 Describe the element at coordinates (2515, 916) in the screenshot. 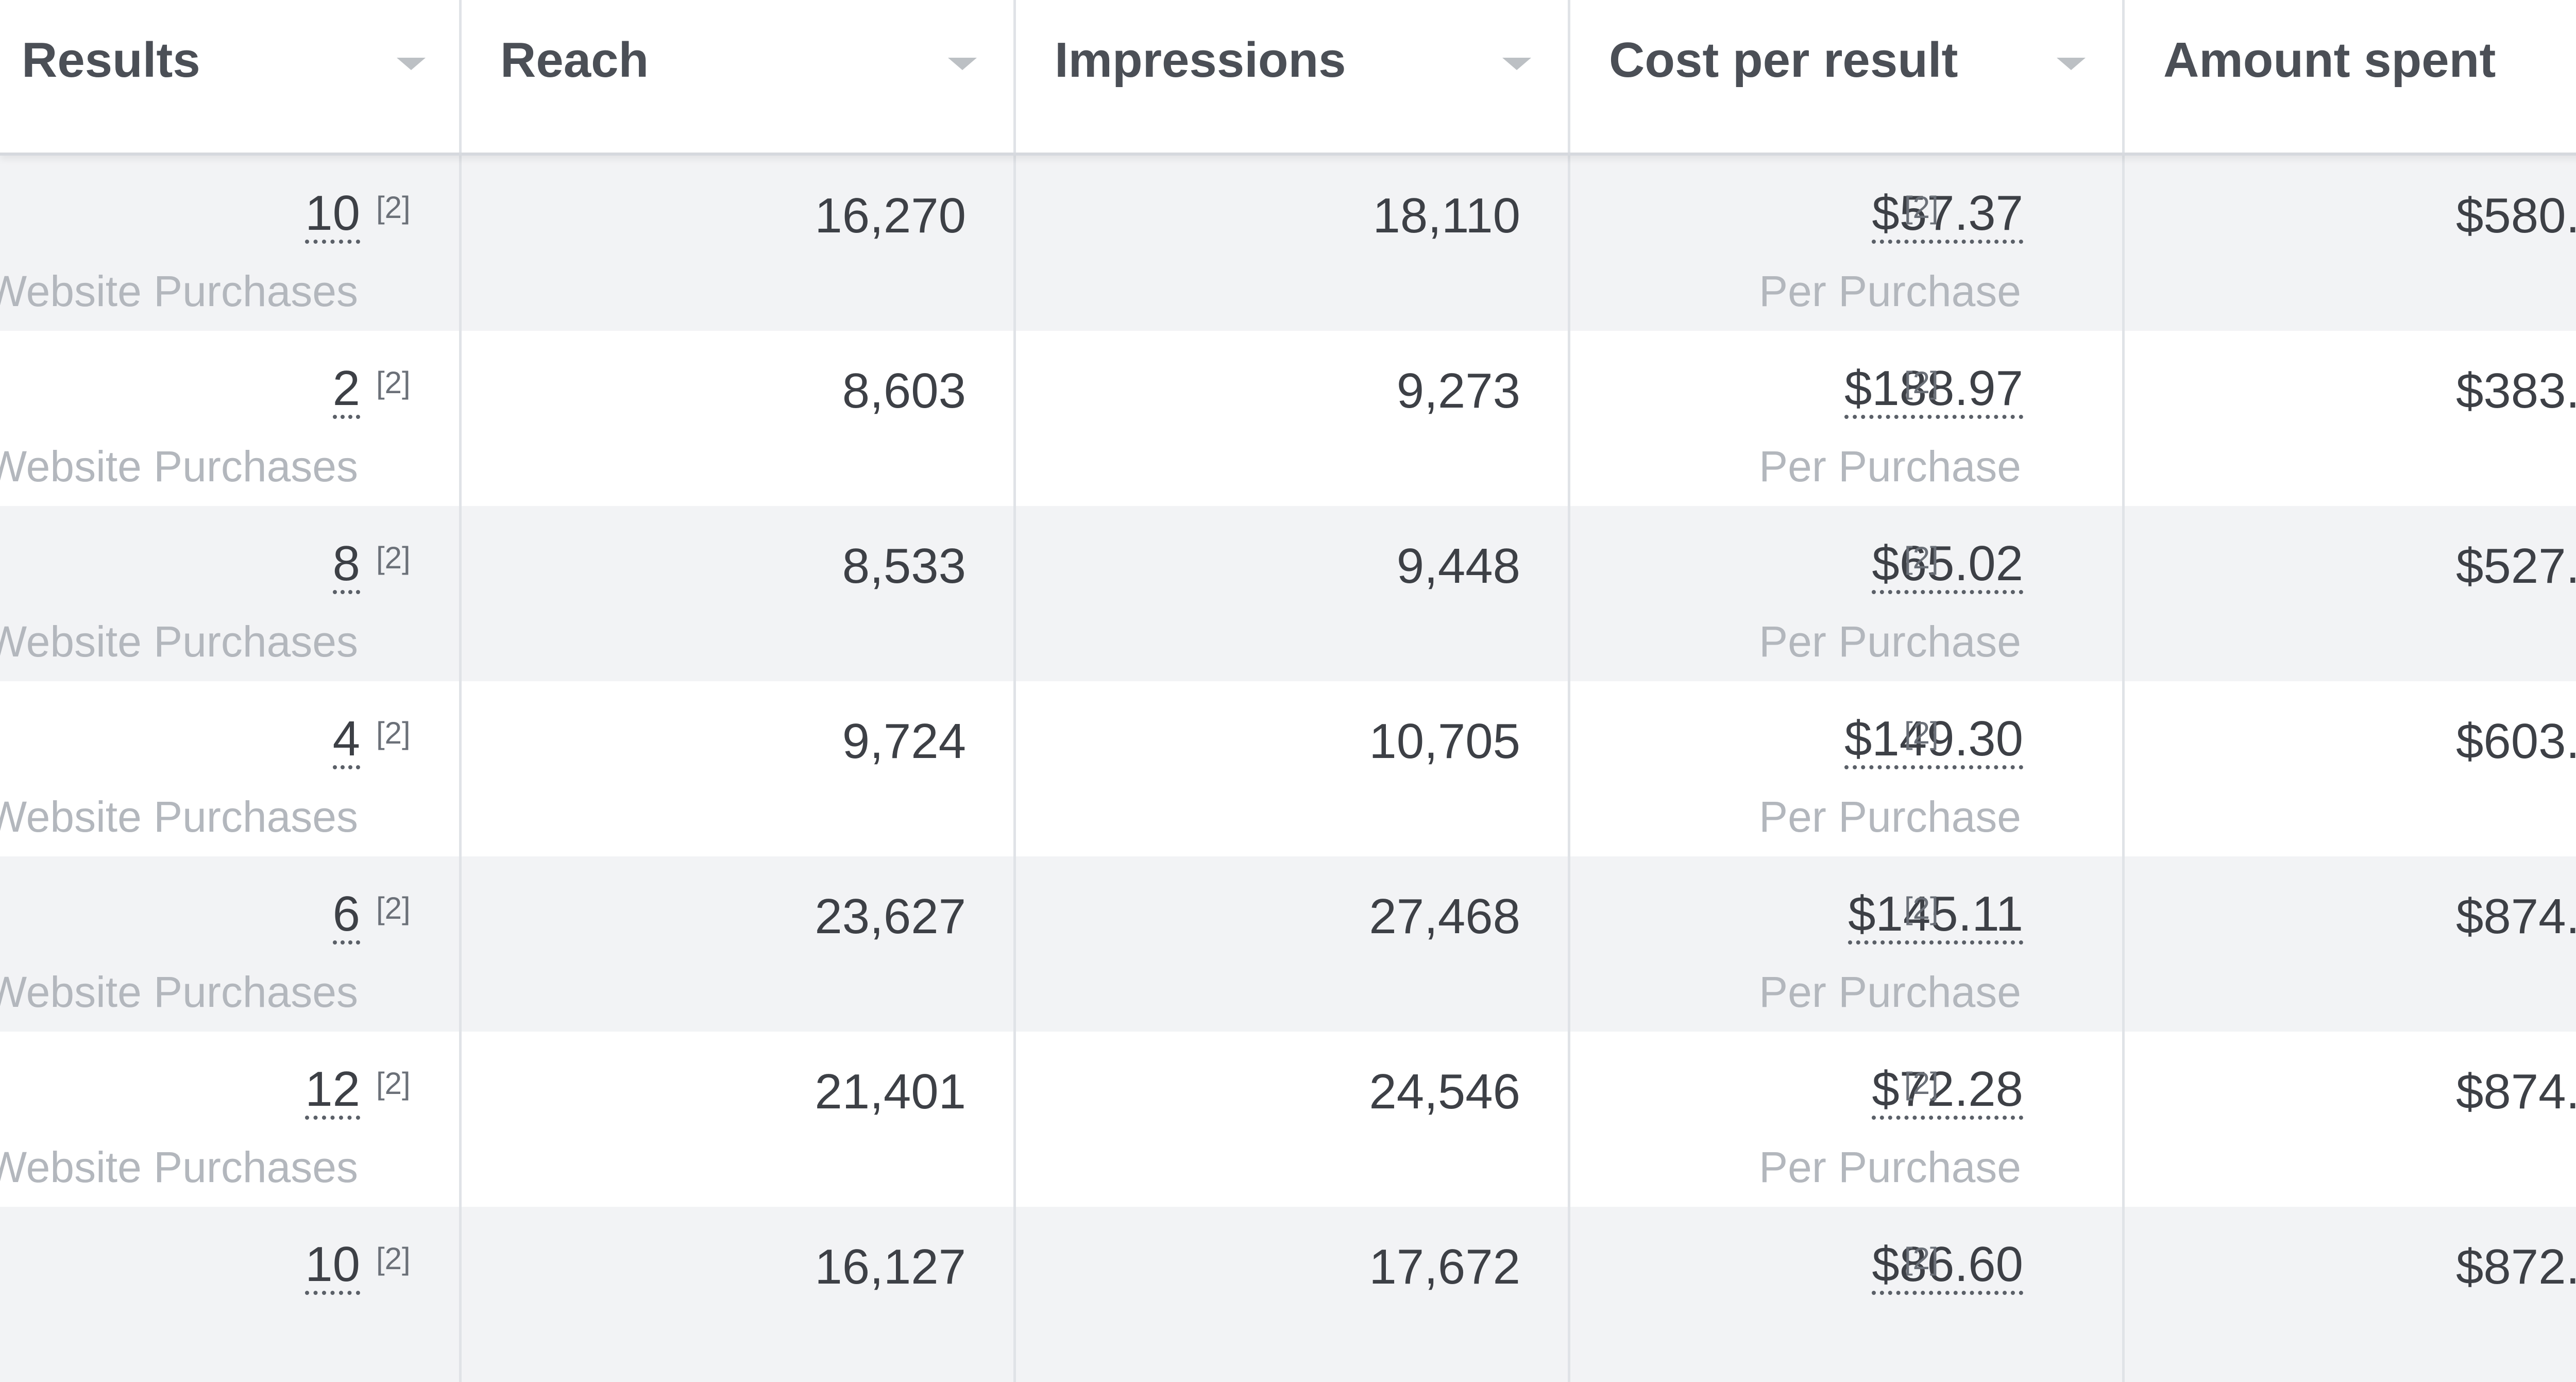

I see `amount-spent-value: $874.87` at that location.